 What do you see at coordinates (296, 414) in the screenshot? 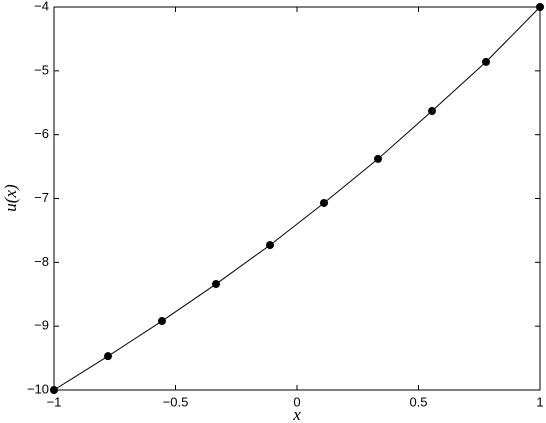
I see `x-axis-label: x` at bounding box center [296, 414].